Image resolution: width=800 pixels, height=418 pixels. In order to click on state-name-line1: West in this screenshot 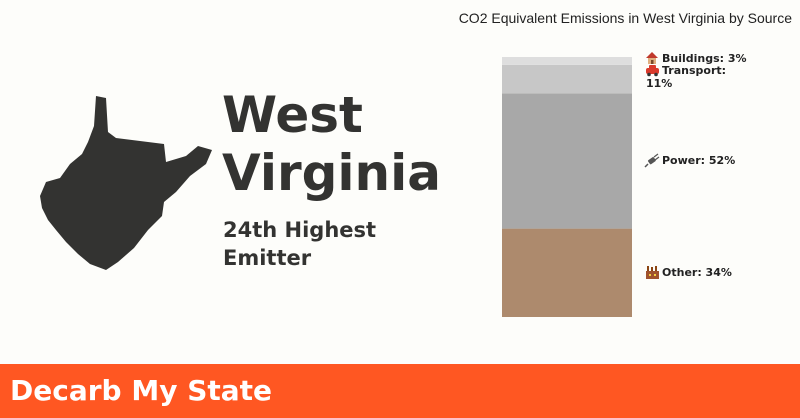, I will do `click(292, 115)`.